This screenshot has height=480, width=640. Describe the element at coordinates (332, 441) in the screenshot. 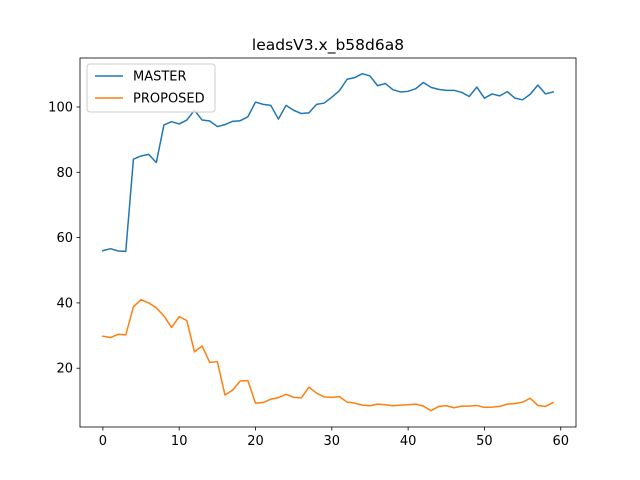

I see `x-tick-label: 30` at that location.